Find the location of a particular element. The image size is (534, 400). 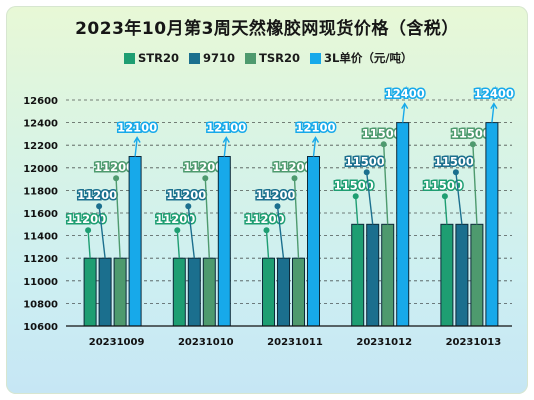

category-label: 20231013 is located at coordinates (474, 342).